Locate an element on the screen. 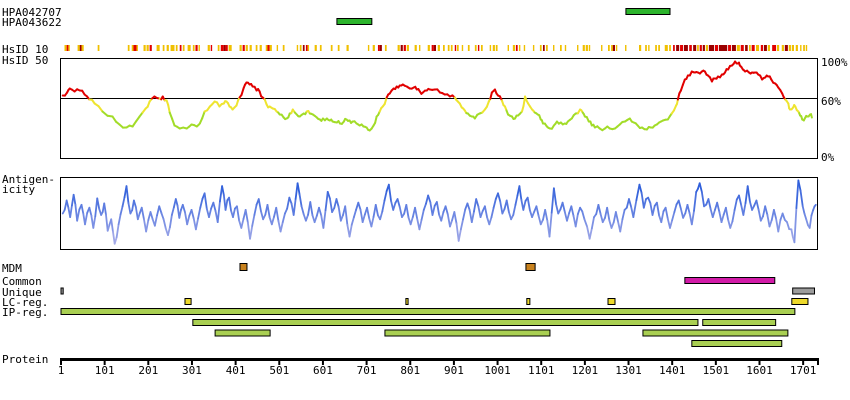  protein-axis-tick-label: 801 is located at coordinates (410, 370).